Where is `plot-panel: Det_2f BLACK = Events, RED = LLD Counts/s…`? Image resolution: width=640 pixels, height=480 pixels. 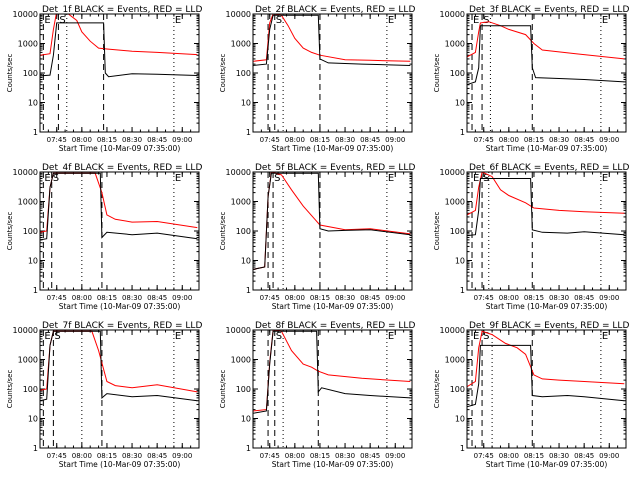
plot-panel: Det_2f BLACK = Events, RED = LLD Counts/s… is located at coordinates (317, 79).